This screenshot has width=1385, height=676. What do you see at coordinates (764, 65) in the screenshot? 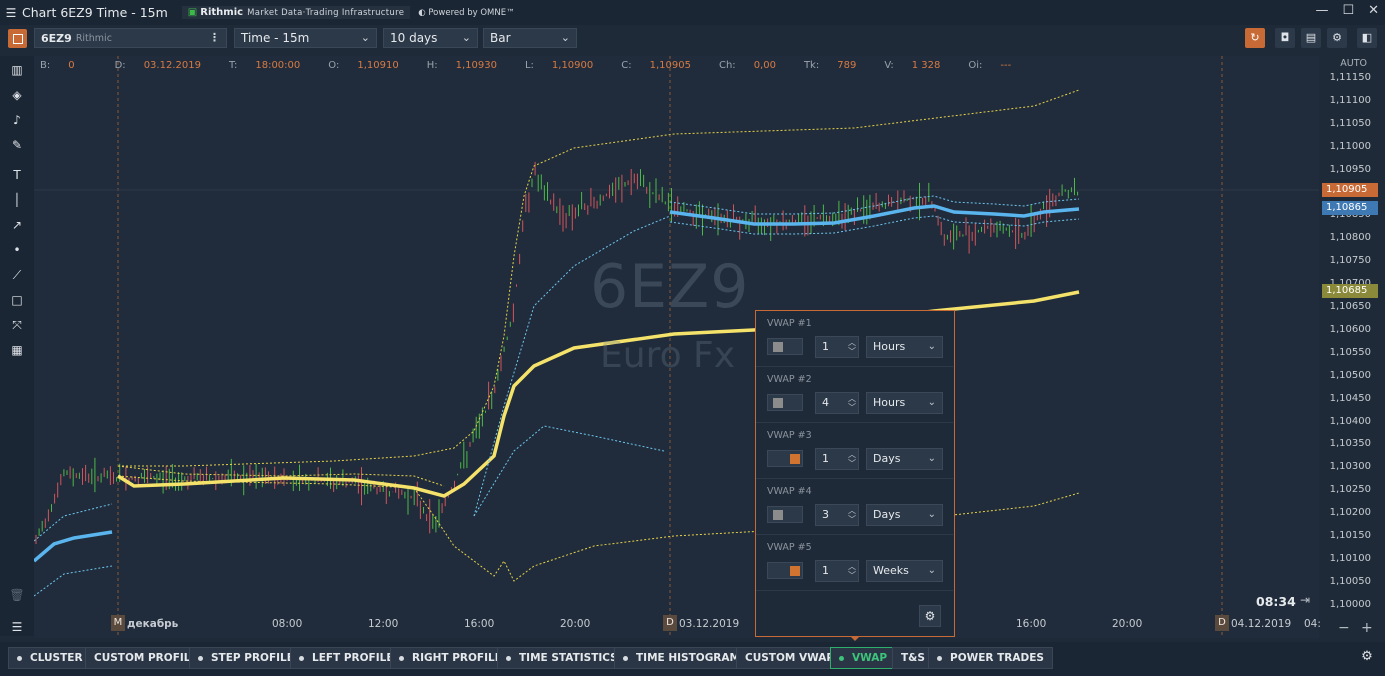
I see `info-ch-value: 0,00` at bounding box center [764, 65].